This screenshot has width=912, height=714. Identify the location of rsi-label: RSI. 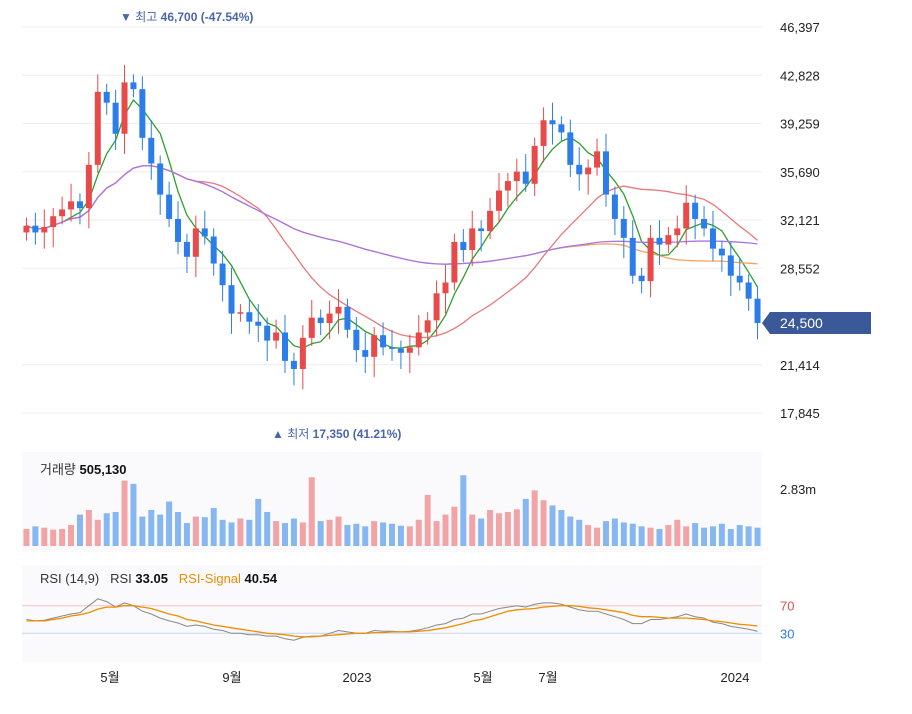
(121, 578).